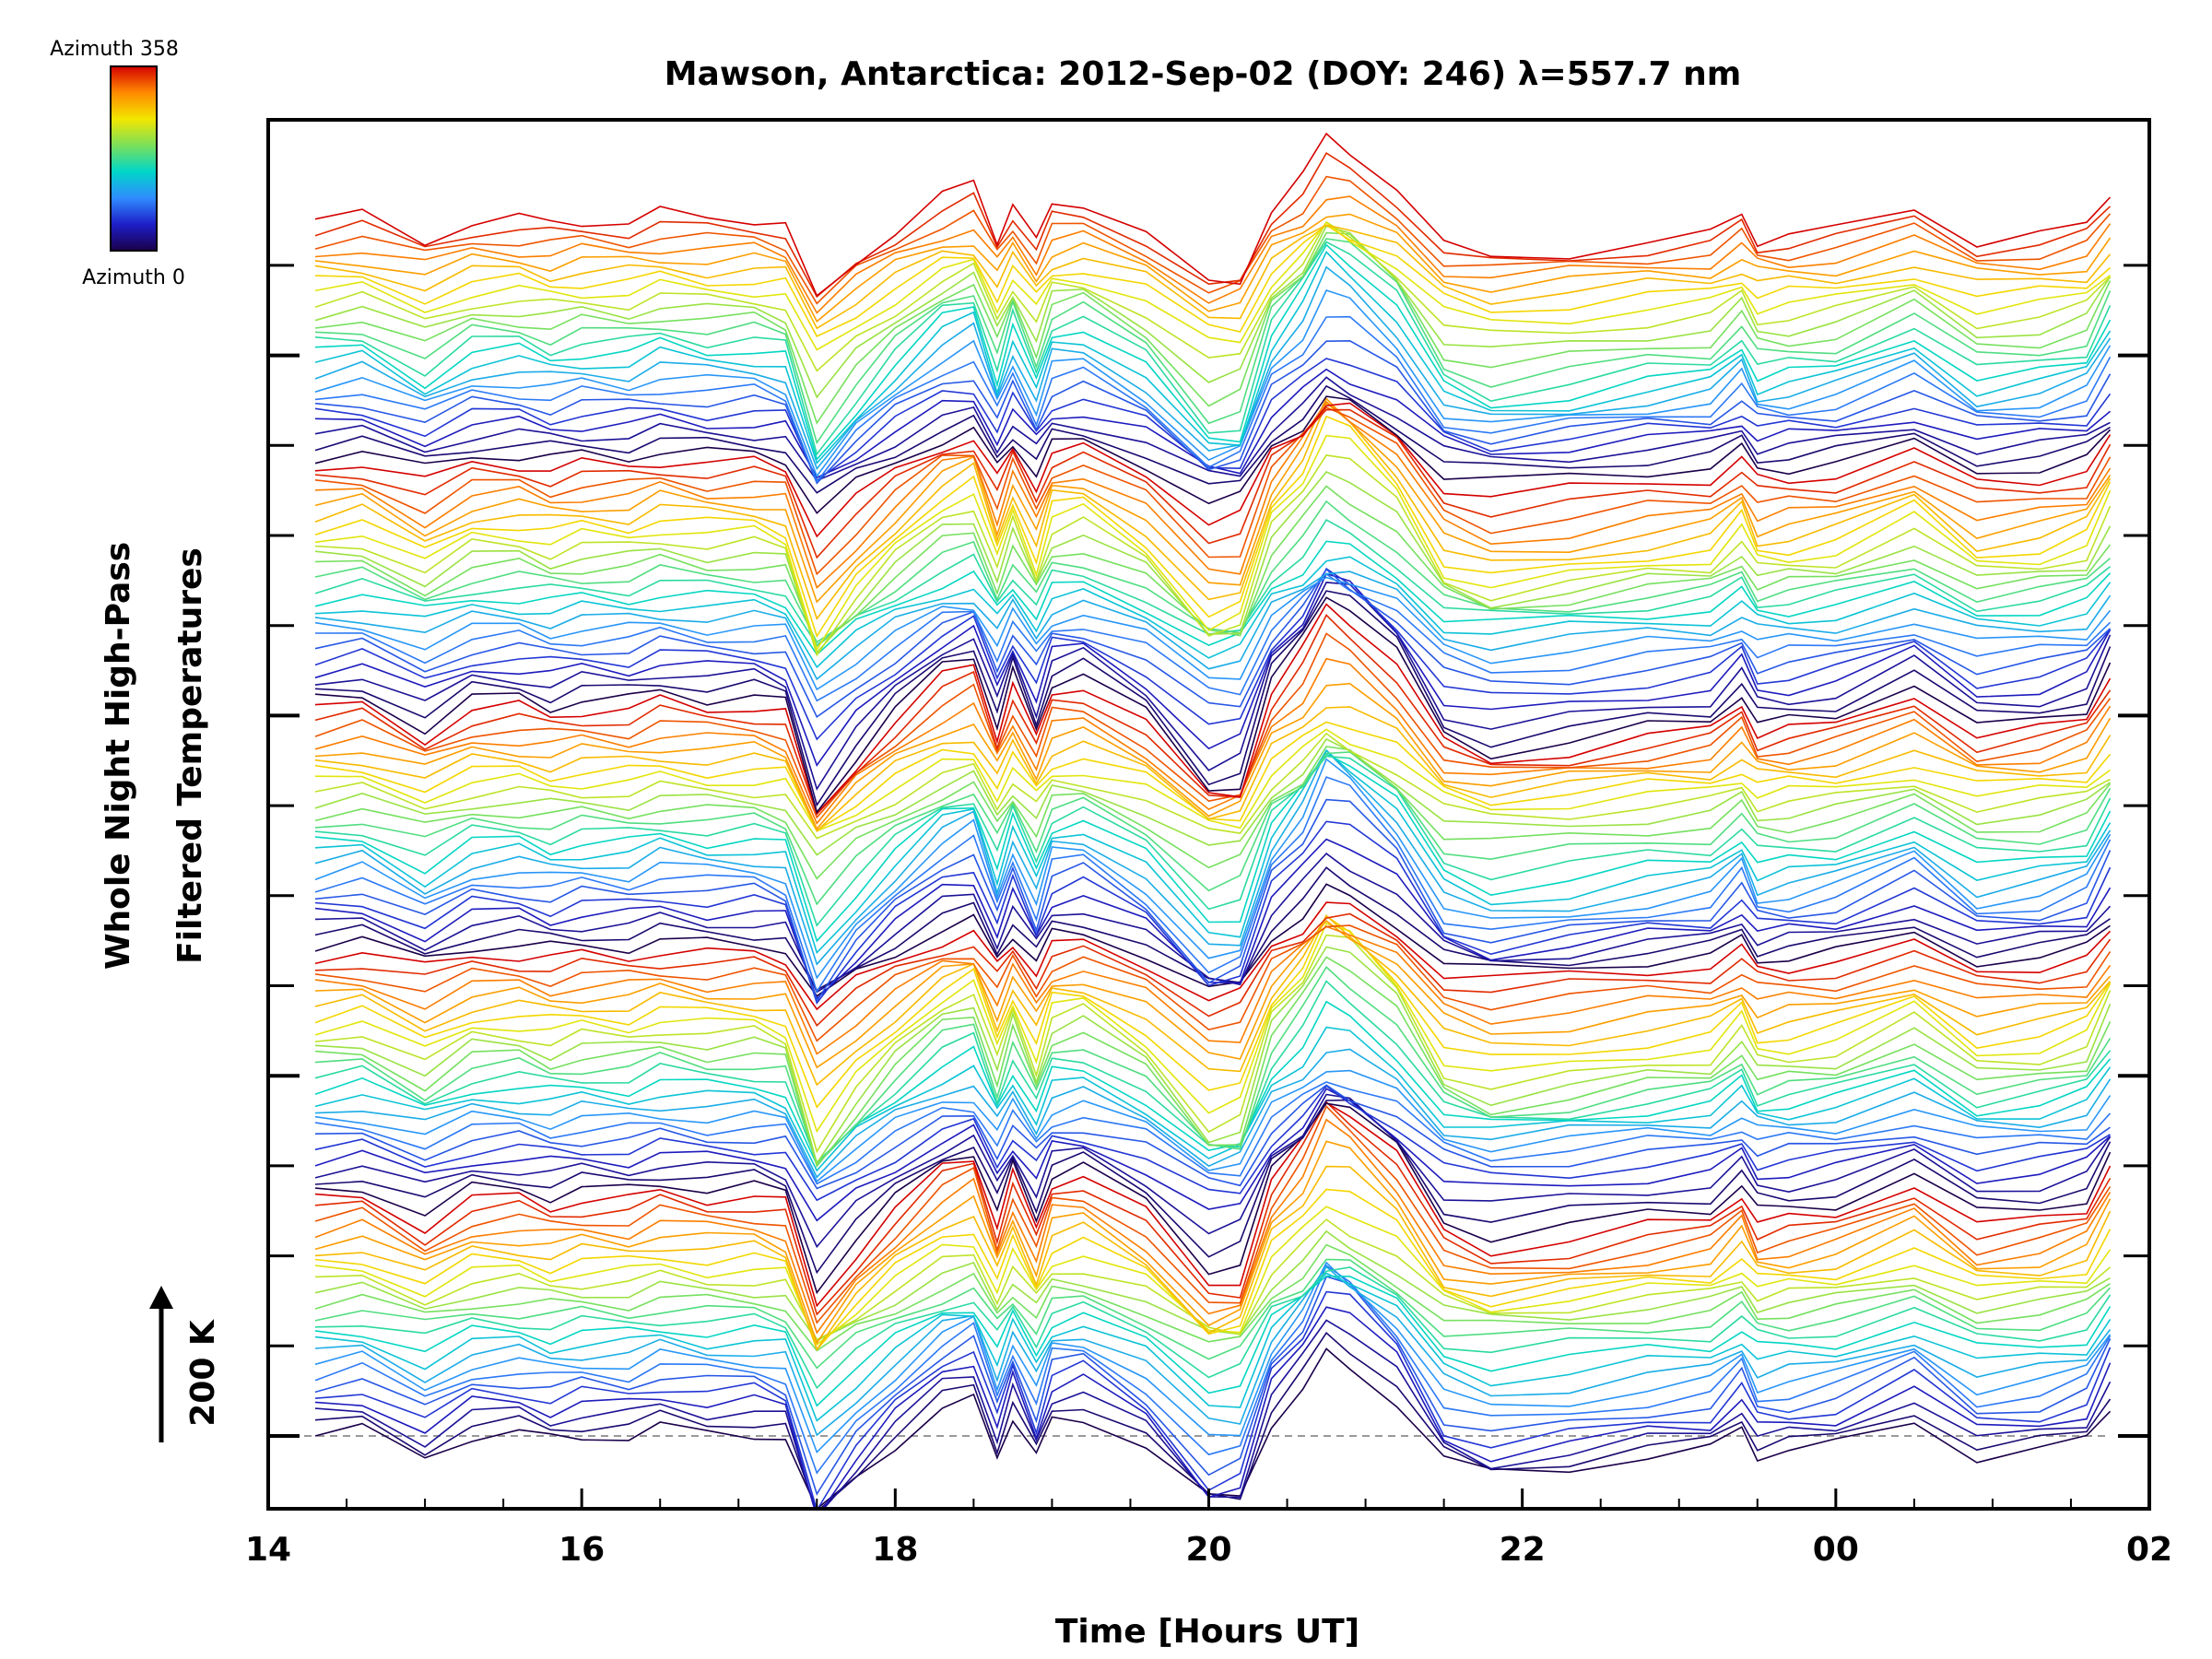 This screenshot has width=2212, height=1659. Describe the element at coordinates (1523, 1550) in the screenshot. I see `x-tick-label: 22` at that location.